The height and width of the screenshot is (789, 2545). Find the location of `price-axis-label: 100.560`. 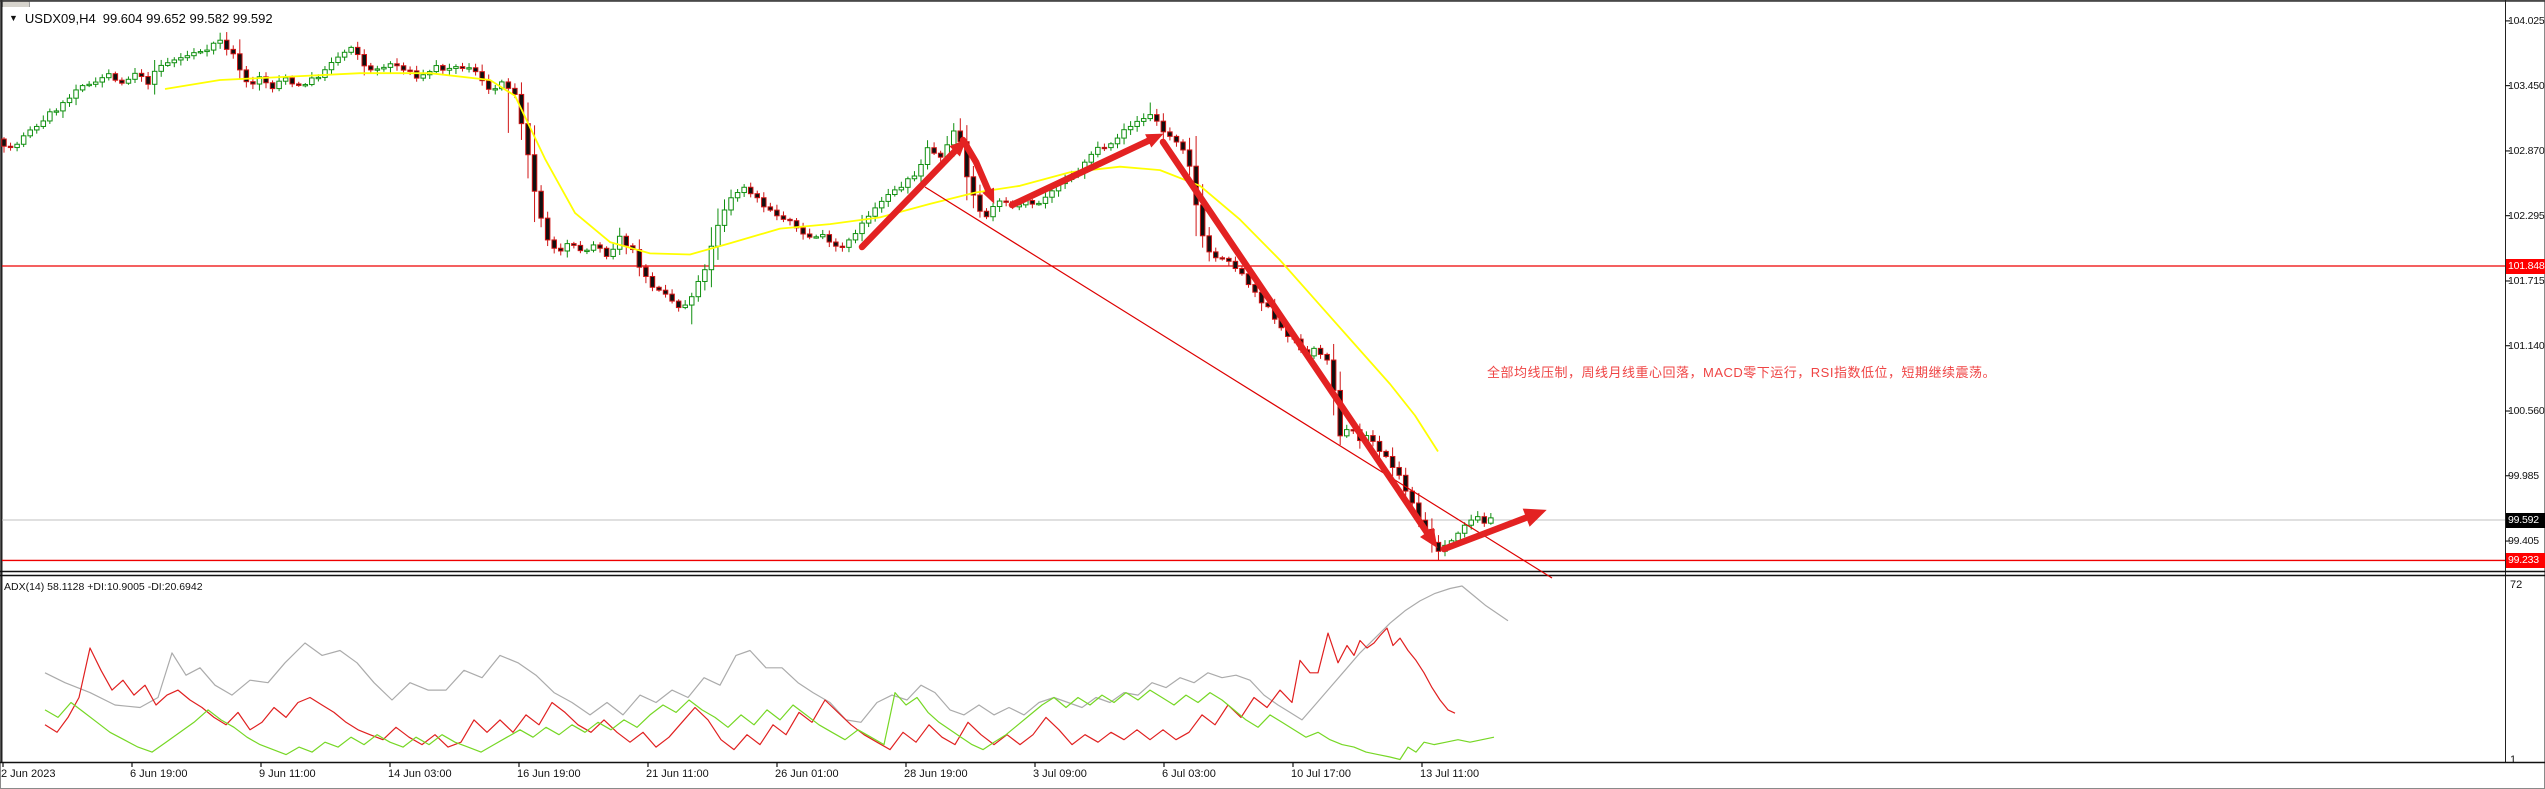

price-axis-label: 100.560 is located at coordinates (2526, 411).